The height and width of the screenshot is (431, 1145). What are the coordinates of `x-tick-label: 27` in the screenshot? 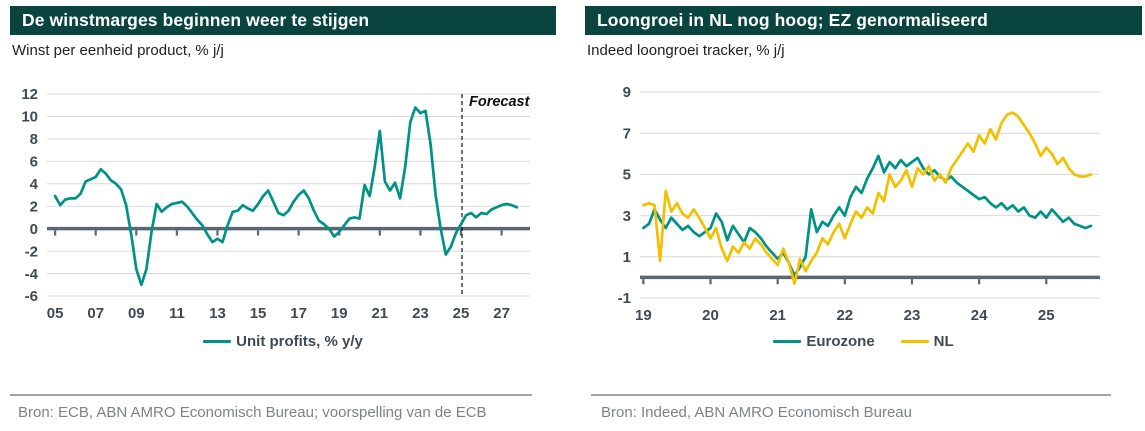 It's located at (501, 313).